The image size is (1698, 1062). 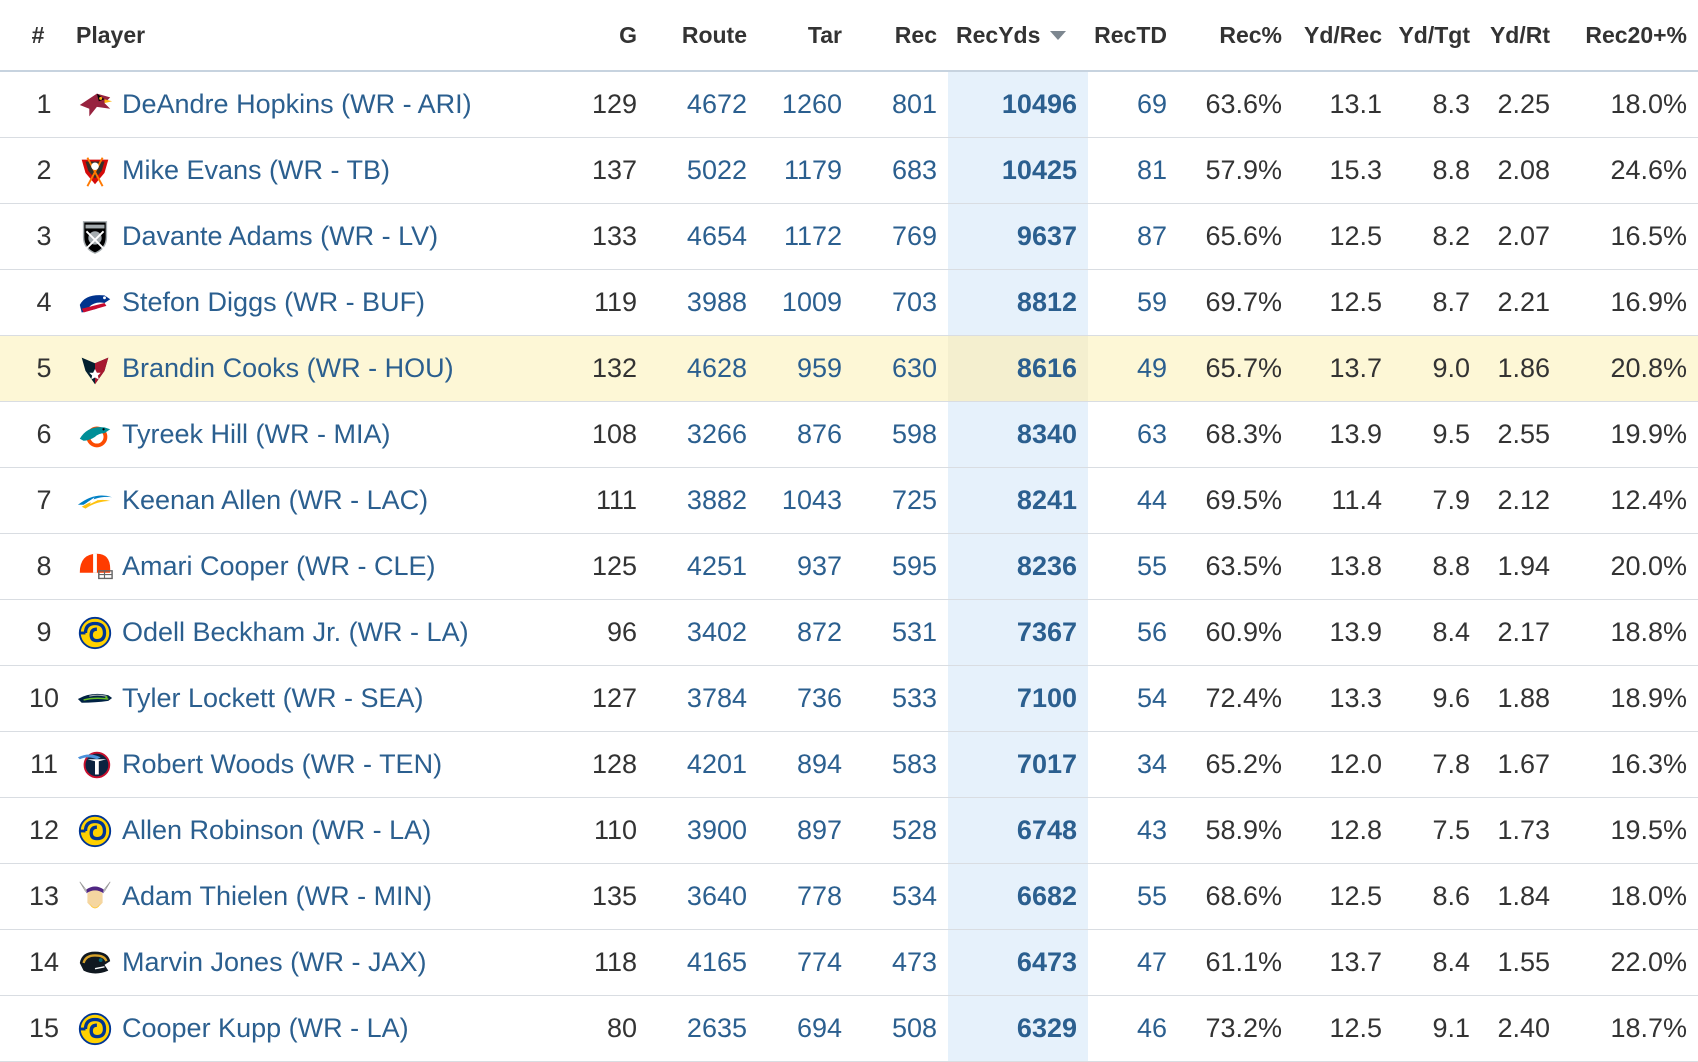 What do you see at coordinates (703, 566) in the screenshot?
I see `cell-route: 4251` at bounding box center [703, 566].